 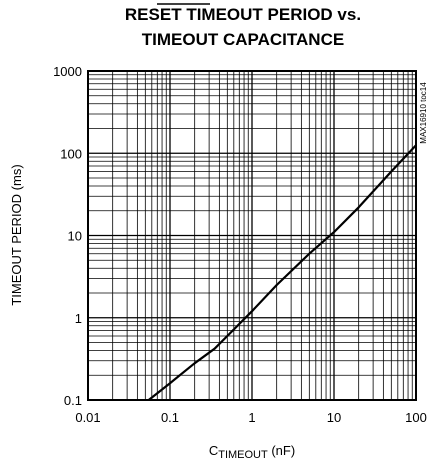 What do you see at coordinates (334, 417) in the screenshot?
I see `x-tick-label: 10` at bounding box center [334, 417].